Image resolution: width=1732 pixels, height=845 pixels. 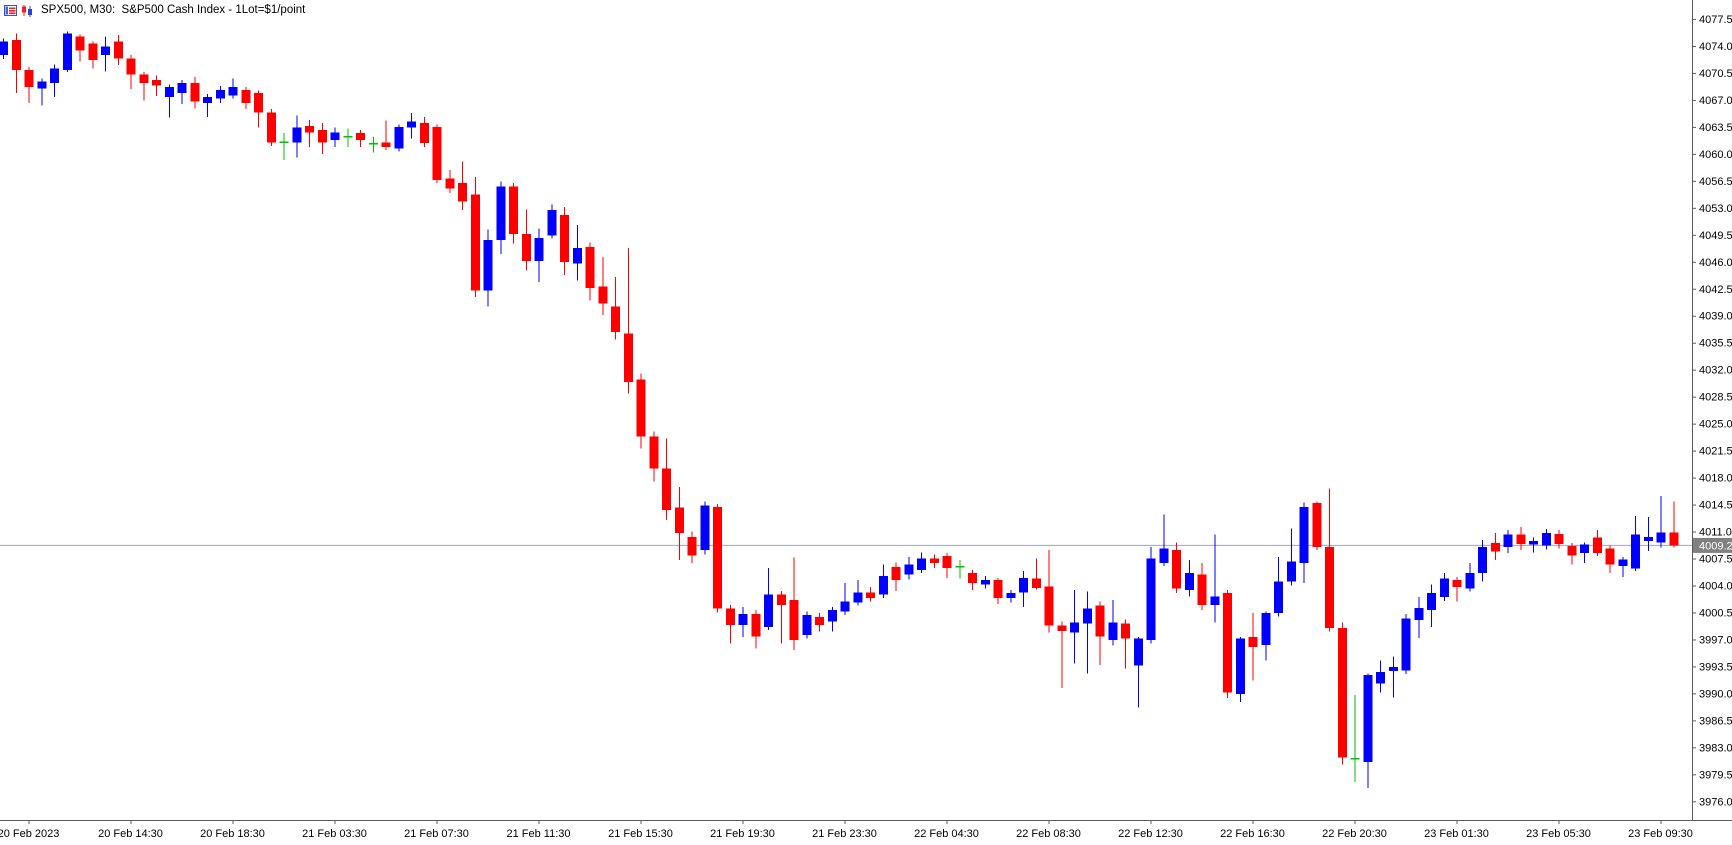 What do you see at coordinates (1712, 545) in the screenshot?
I see `last-price-badge: 4009.2` at bounding box center [1712, 545].